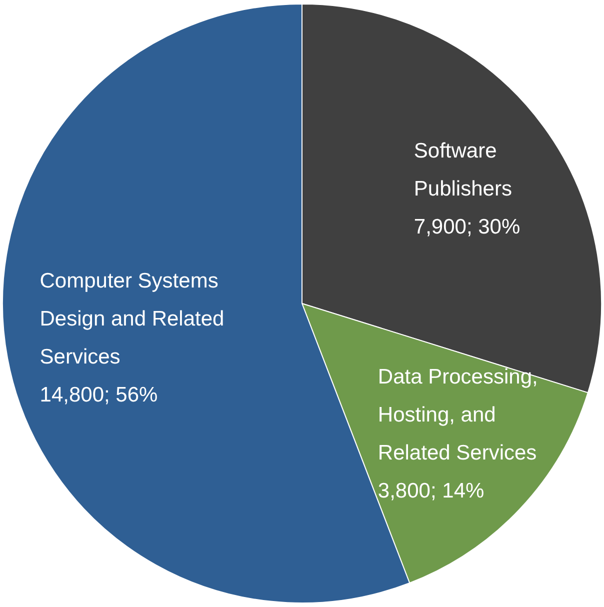 Image resolution: width=604 pixels, height=607 pixels. Describe the element at coordinates (463, 170) in the screenshot. I see `slice-label: Software Publishers` at that location.